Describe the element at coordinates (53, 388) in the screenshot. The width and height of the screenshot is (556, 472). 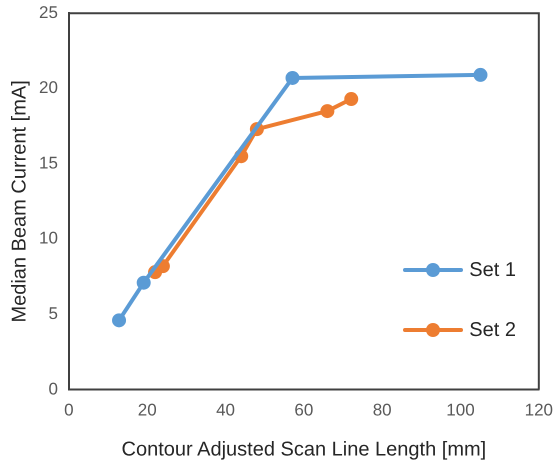
I see `y-tick-label: 0` at that location.